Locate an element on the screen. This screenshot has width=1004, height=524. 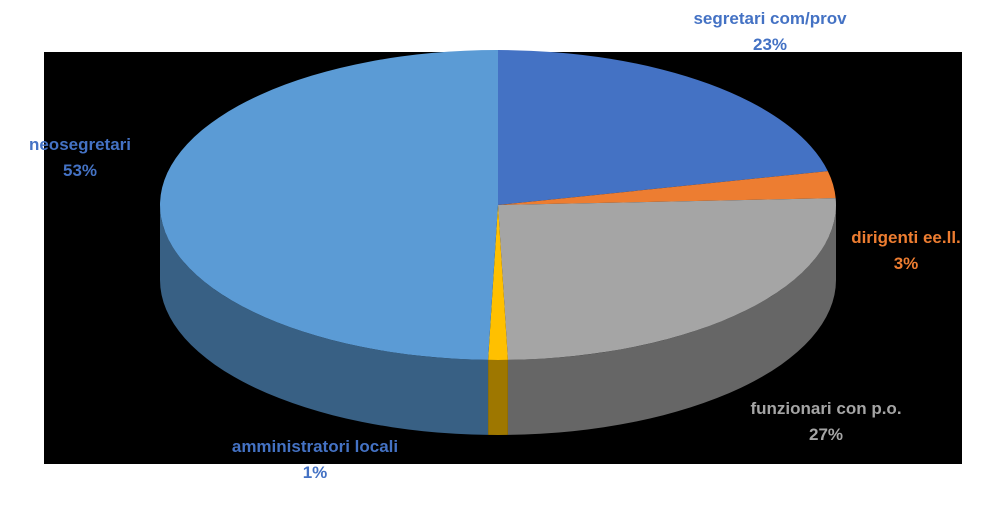
data-label: funzionari con p.o. 27% is located at coordinates (826, 422).